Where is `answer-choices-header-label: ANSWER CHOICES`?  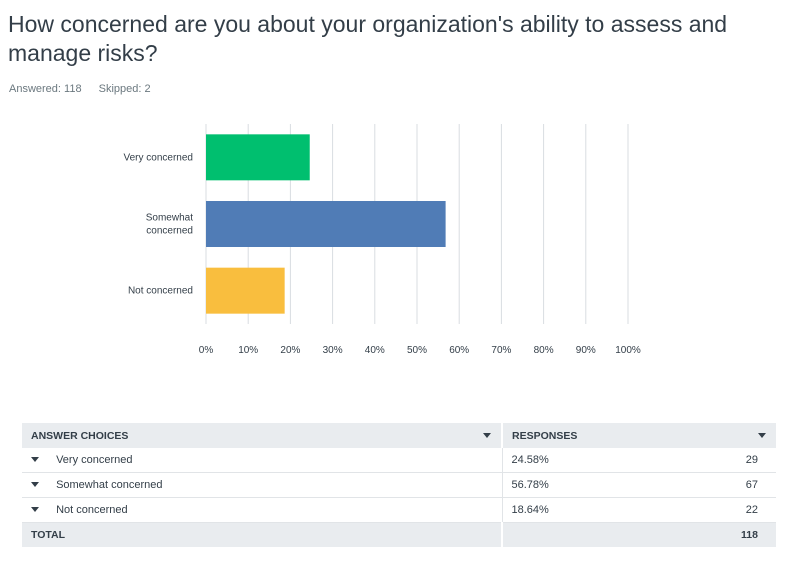 answer-choices-header-label: ANSWER CHOICES is located at coordinates (80, 435).